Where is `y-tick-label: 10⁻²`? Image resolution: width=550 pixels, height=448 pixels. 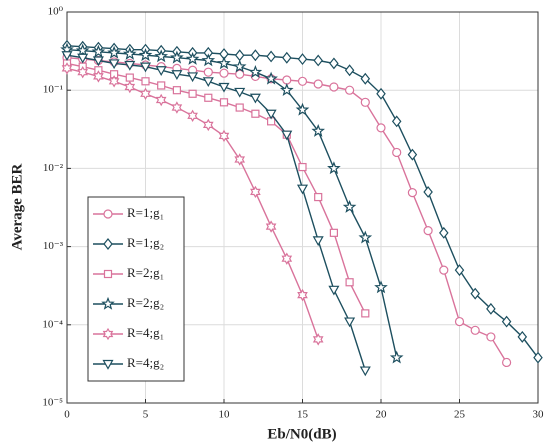 y-tick-label: 10⁻² is located at coordinates (53, 168).